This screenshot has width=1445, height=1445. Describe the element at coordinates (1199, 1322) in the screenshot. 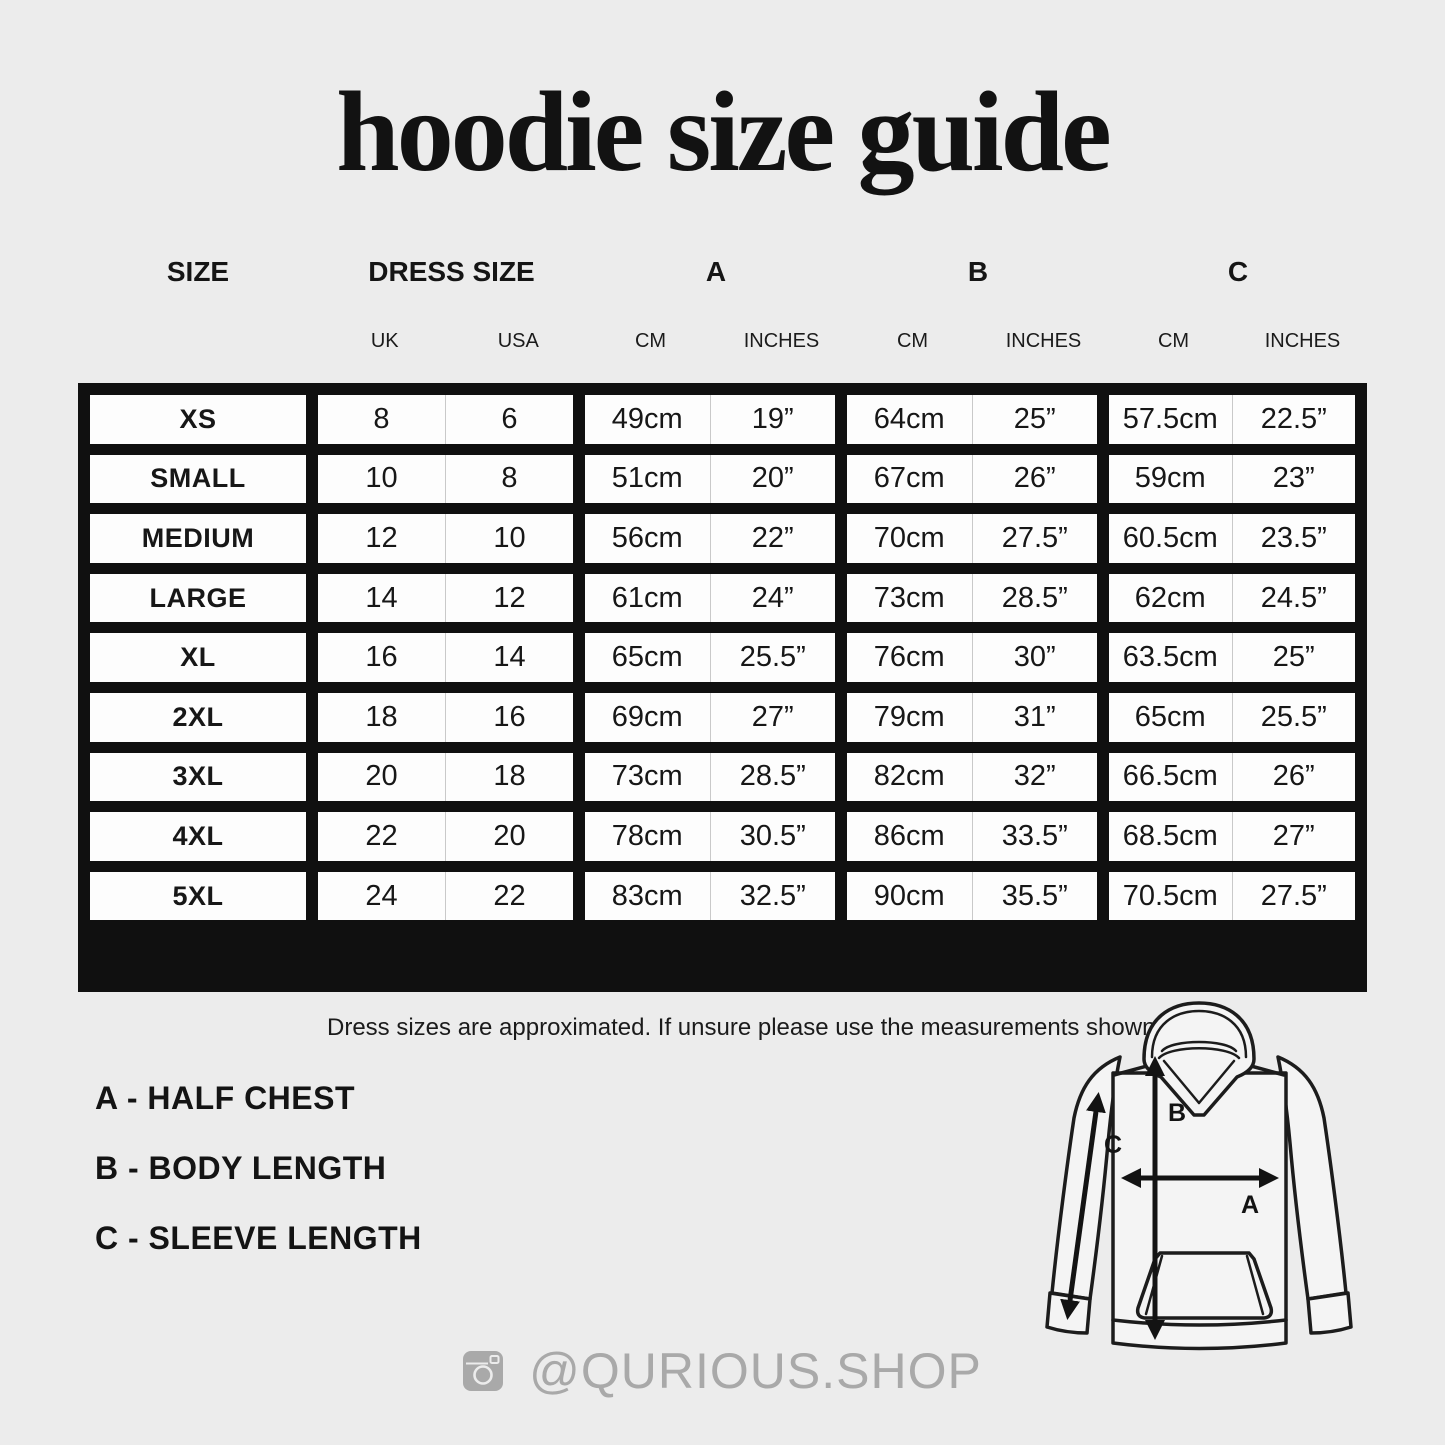

I see `hem-line` at that location.